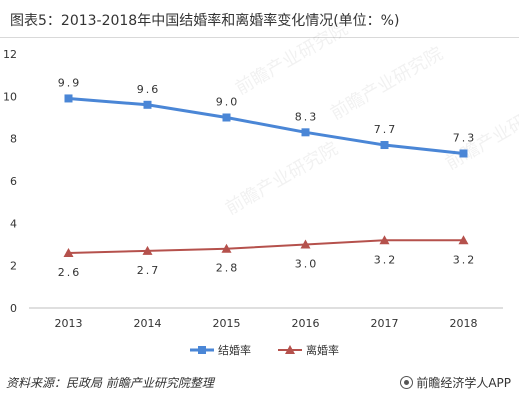 Image resolution: width=519 pixels, height=402 pixels. I want to click on chart-title: 图表5：2013-2018年中国结婚率和离婚率变化情况(单位：%), so click(205, 21).